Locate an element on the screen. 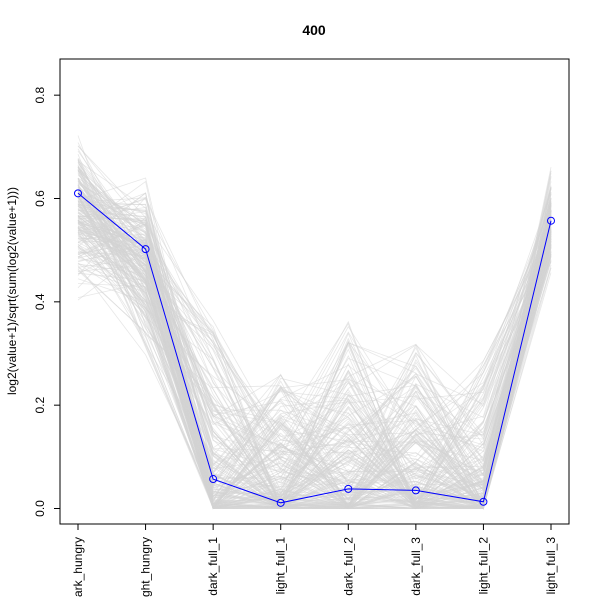  chart-title: 400 is located at coordinates (314, 30).